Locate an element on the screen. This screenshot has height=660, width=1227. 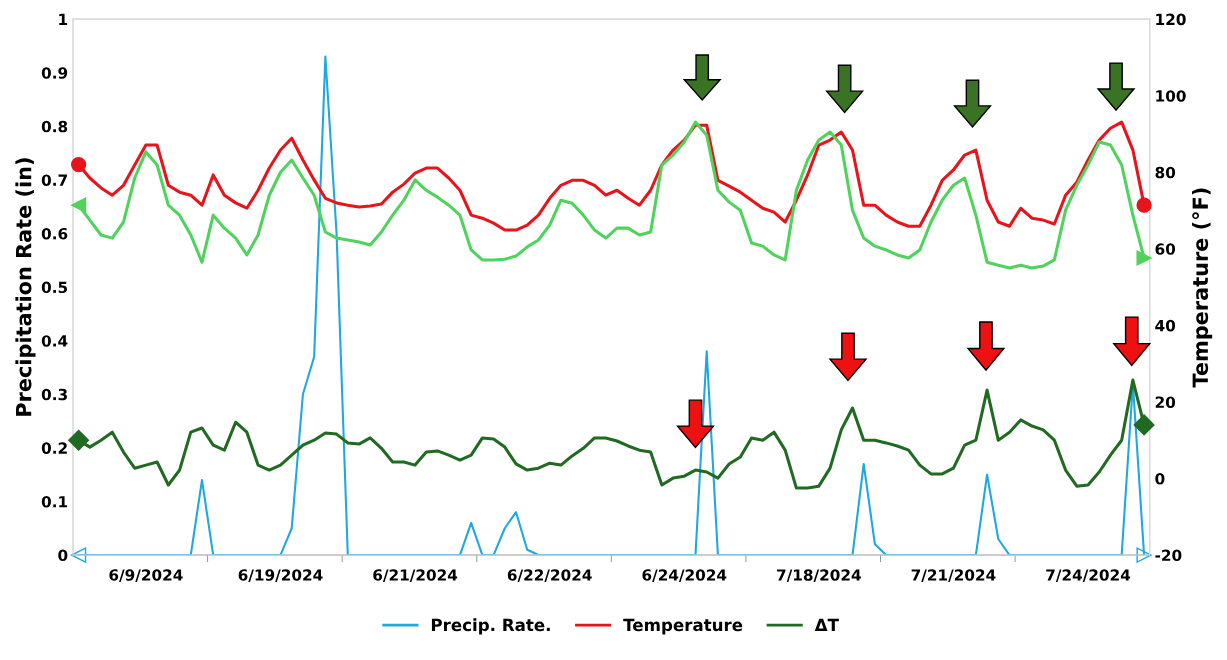
x-tick-label: 7/18/2024 is located at coordinates (819, 575).